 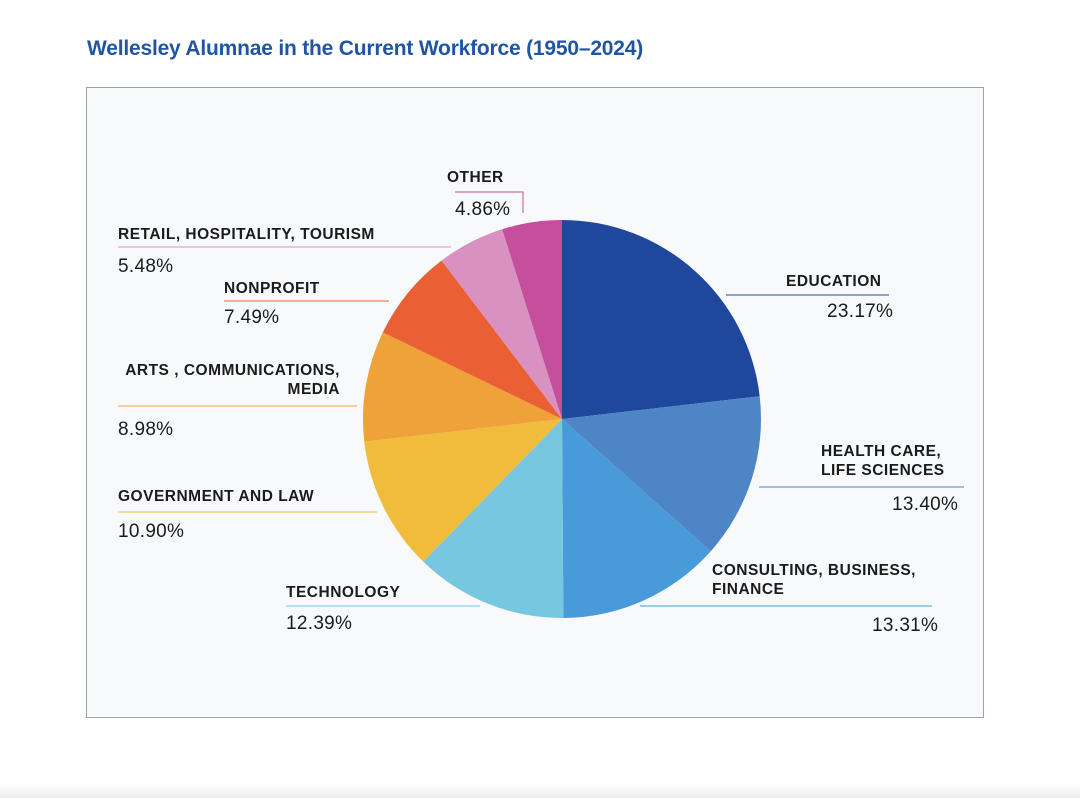 What do you see at coordinates (252, 317) in the screenshot?
I see `slice-value-7: 7.49%` at bounding box center [252, 317].